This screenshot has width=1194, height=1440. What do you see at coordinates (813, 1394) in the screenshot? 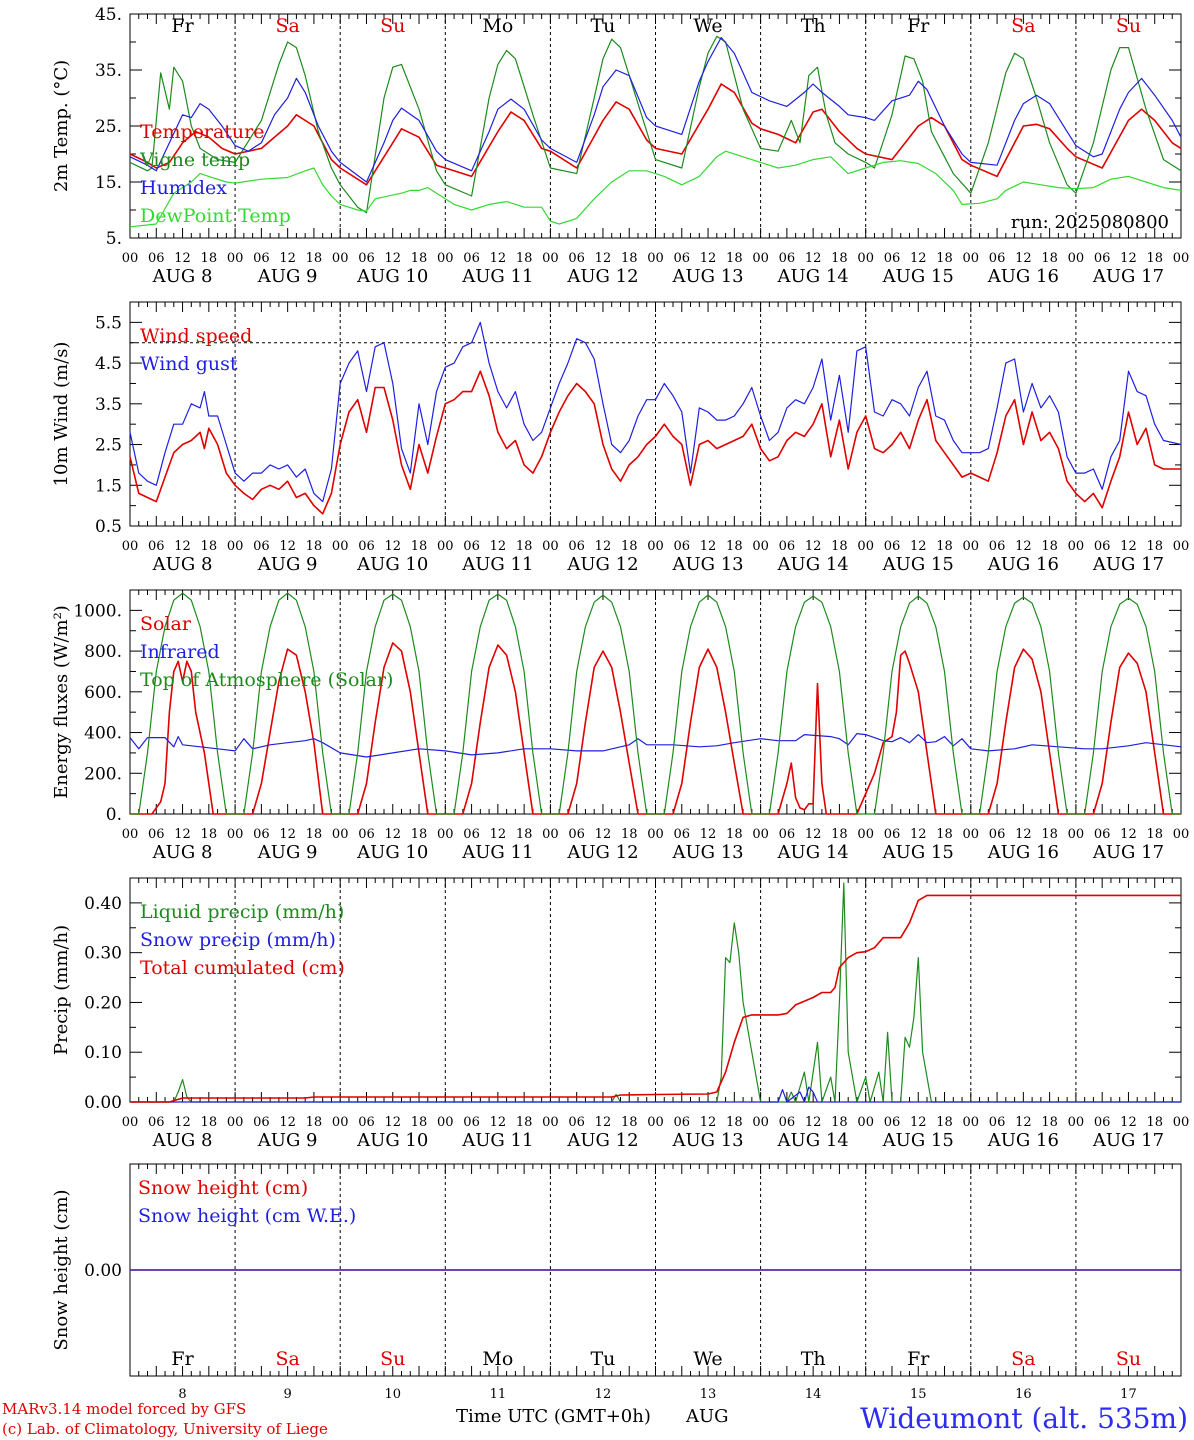
I see `day-number-label: 14` at bounding box center [813, 1394].